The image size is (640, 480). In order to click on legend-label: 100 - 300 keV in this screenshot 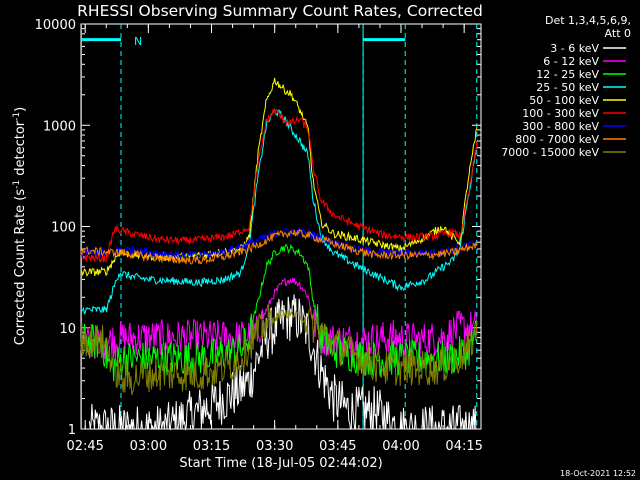, I will do `click(560, 113)`.